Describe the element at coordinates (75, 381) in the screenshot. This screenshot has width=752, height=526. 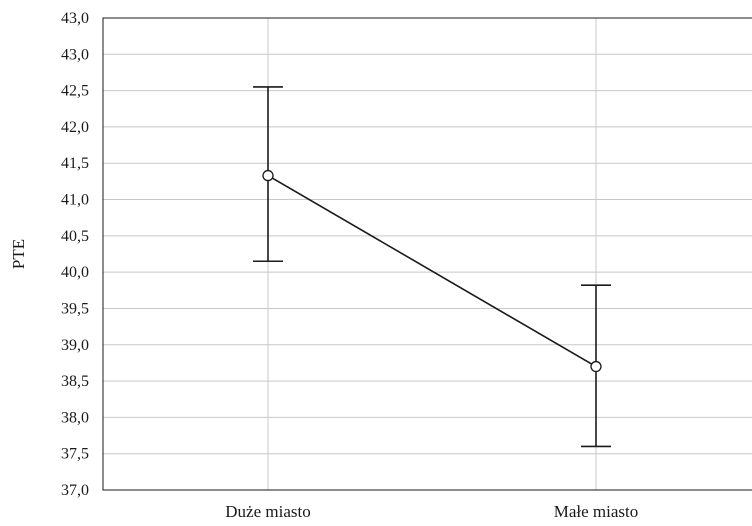
I see `y-tick-label: 38,5` at that location.